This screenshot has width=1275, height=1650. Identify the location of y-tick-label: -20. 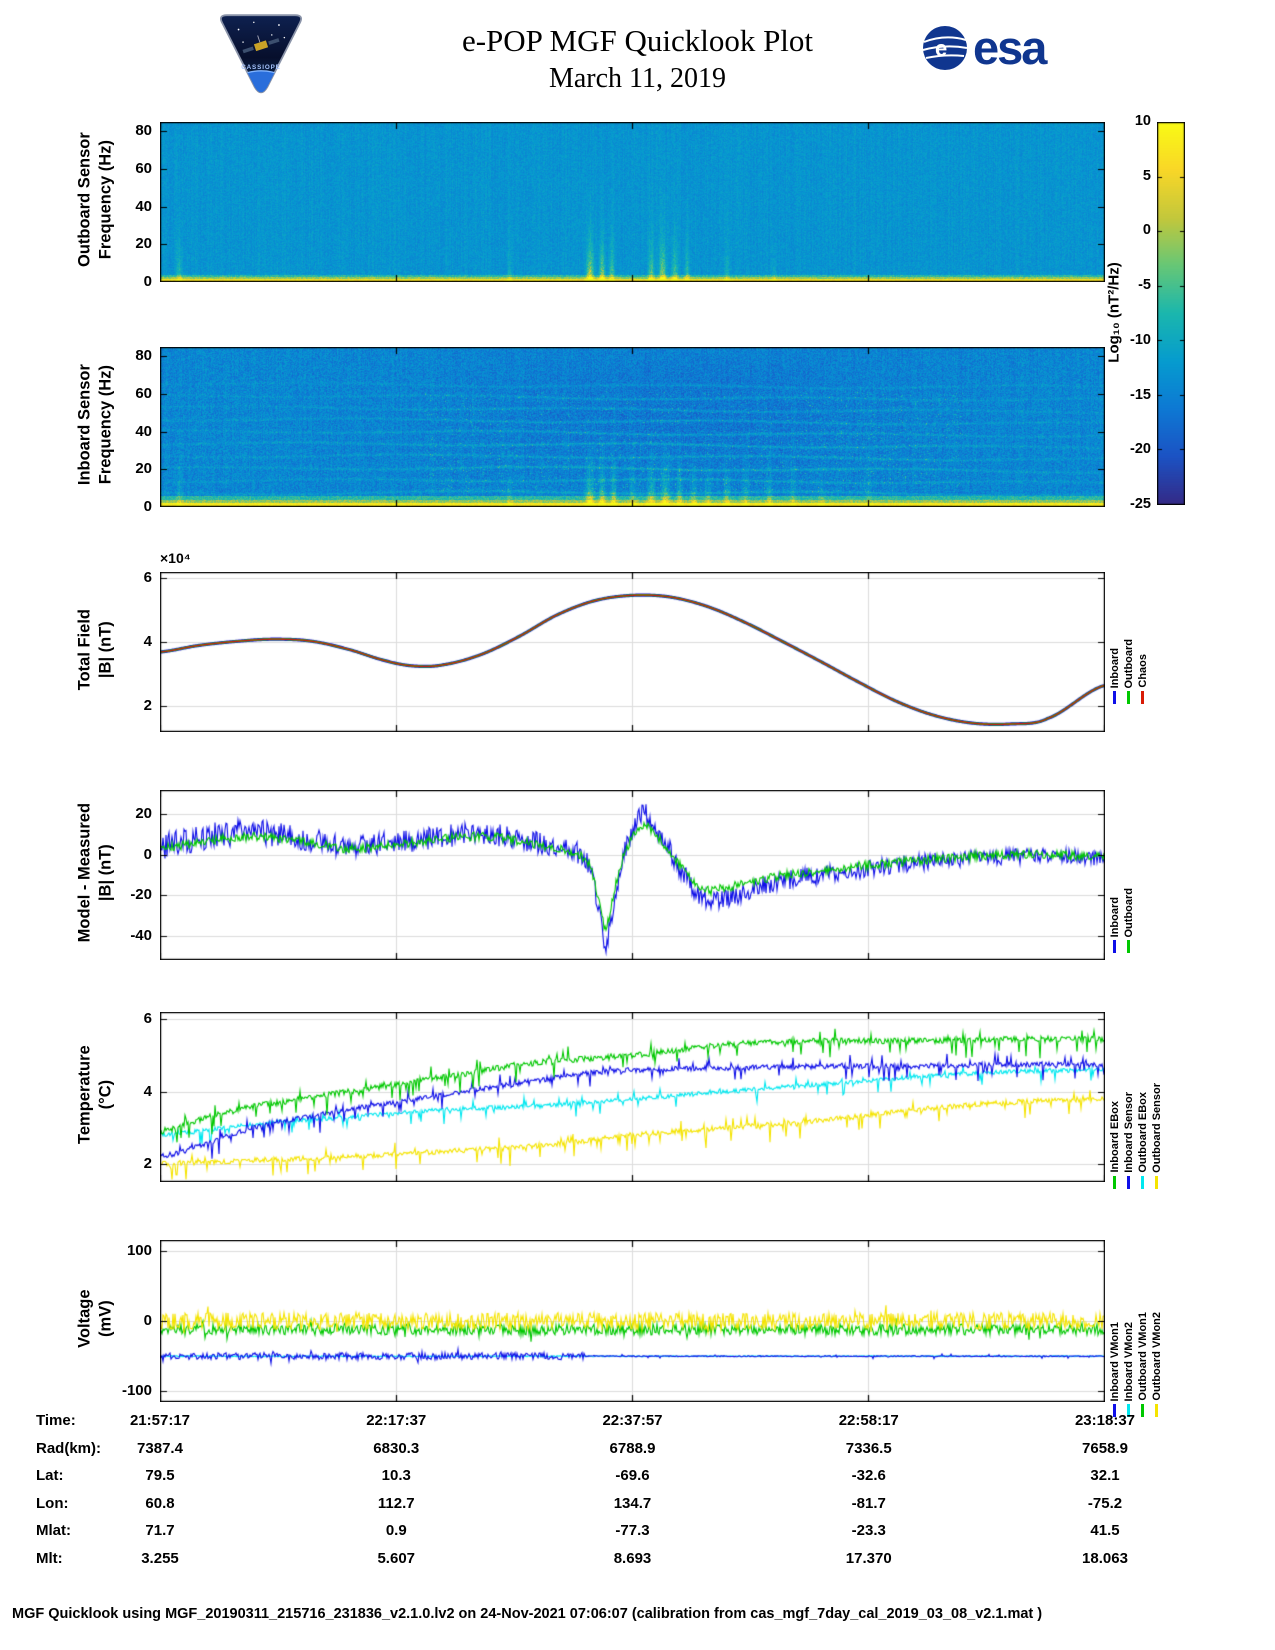
(141, 895).